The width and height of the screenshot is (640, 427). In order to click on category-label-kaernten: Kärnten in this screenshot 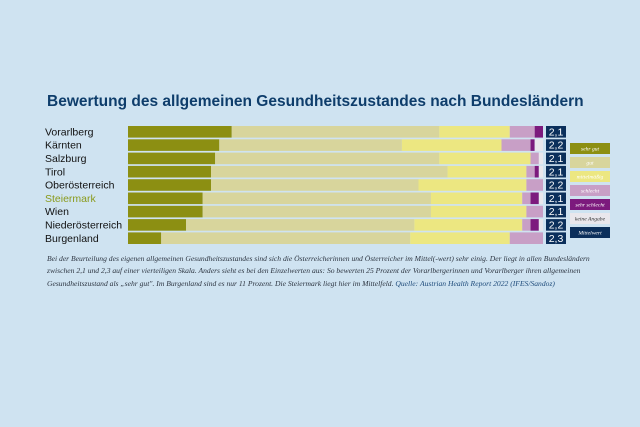, I will do `click(63, 146)`.